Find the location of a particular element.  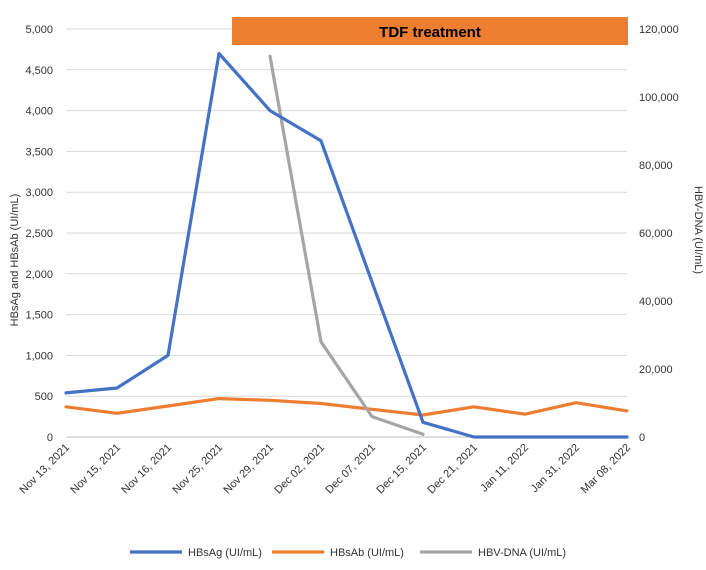

left-y-tick-label: 4,500 is located at coordinates (39, 71).